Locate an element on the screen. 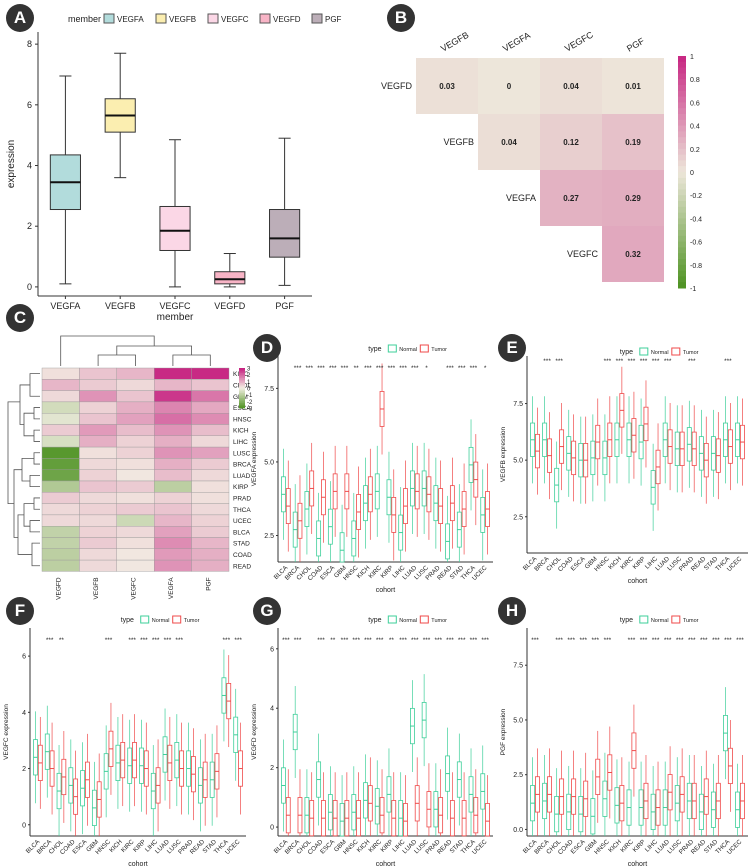  panel-c-label: C is located at coordinates (20, 318).